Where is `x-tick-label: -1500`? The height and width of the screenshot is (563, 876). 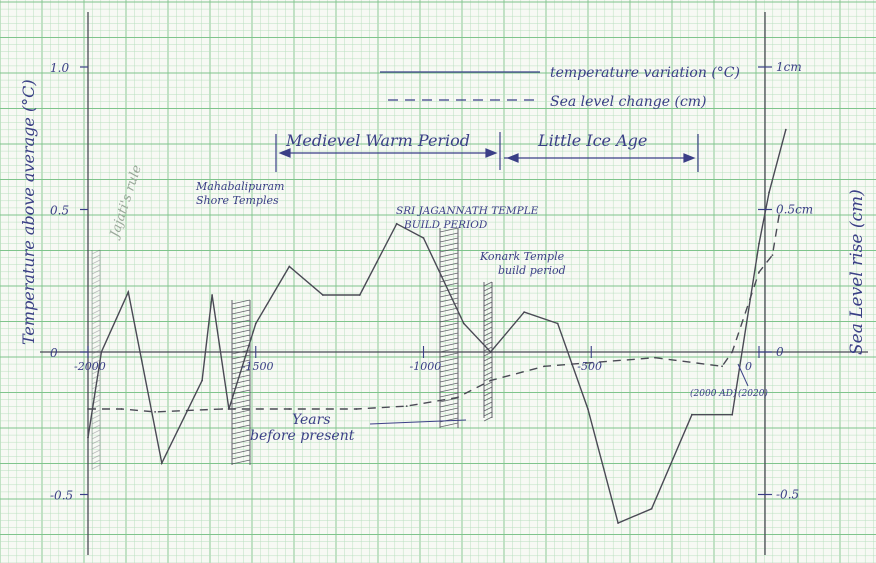
x-tick-label: -1500 is located at coordinates (258, 366).